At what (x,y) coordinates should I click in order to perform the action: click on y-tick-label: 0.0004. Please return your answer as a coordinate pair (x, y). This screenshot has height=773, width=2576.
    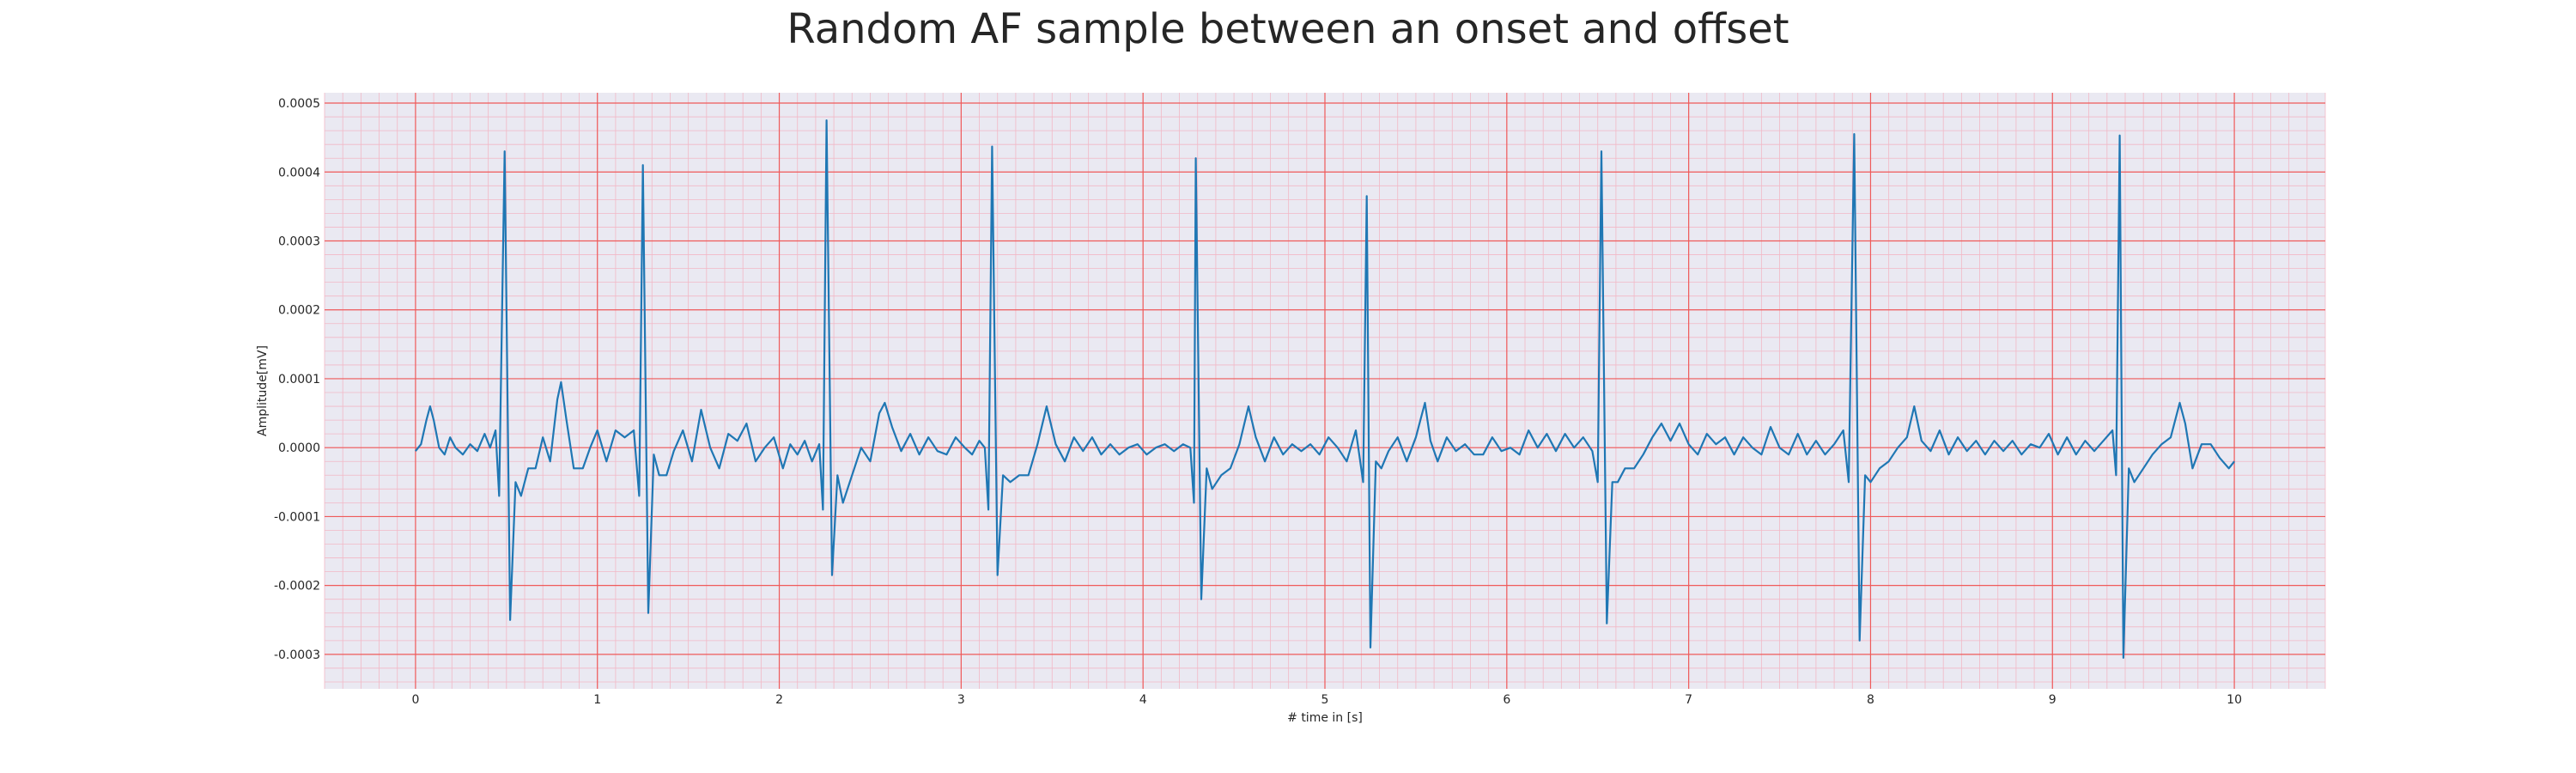
    Looking at the image, I should click on (299, 173).